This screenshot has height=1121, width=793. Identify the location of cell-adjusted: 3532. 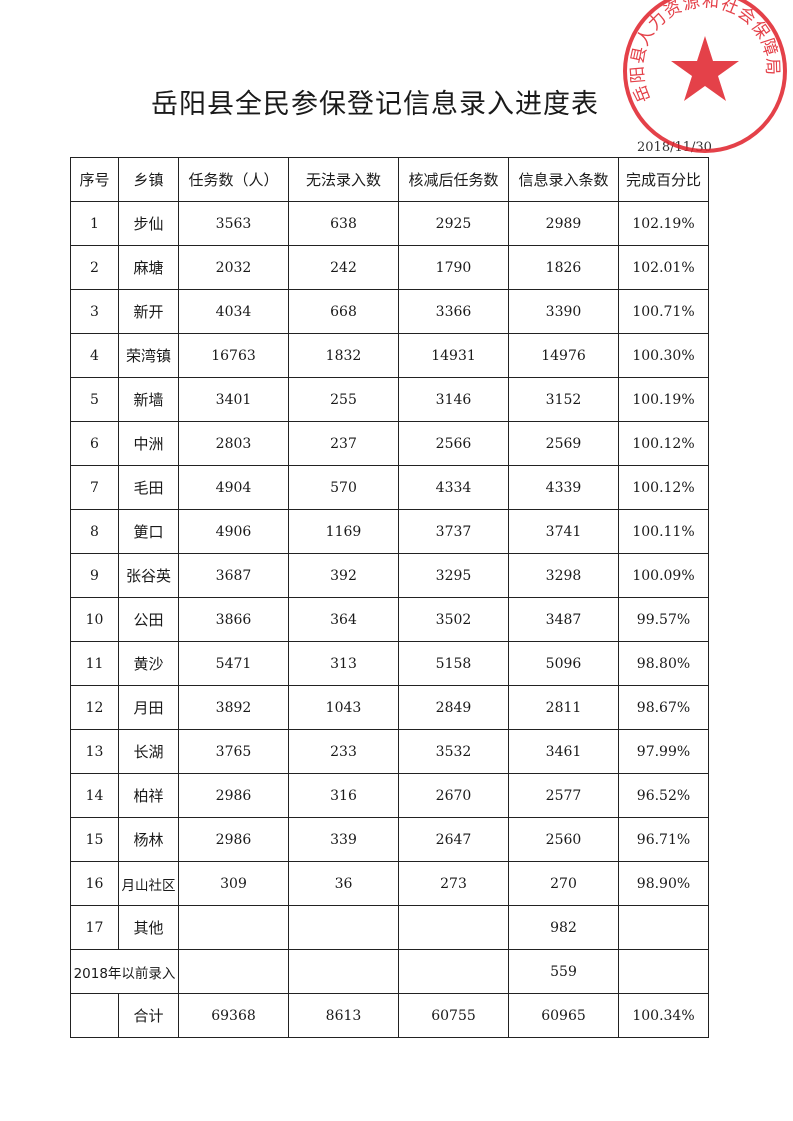
(453, 751).